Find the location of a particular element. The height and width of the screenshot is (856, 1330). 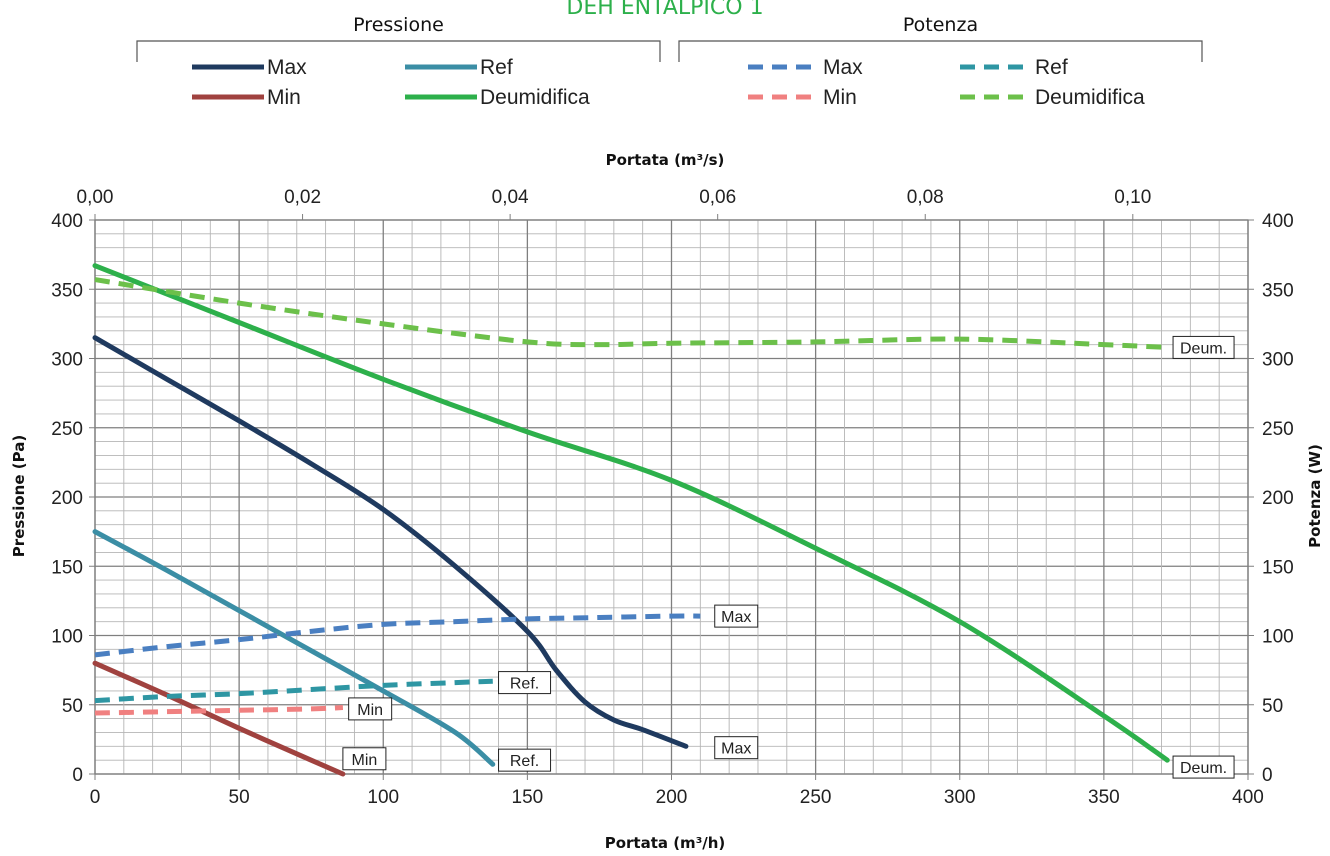

y2-tick-label: 350 is located at coordinates (1278, 290).